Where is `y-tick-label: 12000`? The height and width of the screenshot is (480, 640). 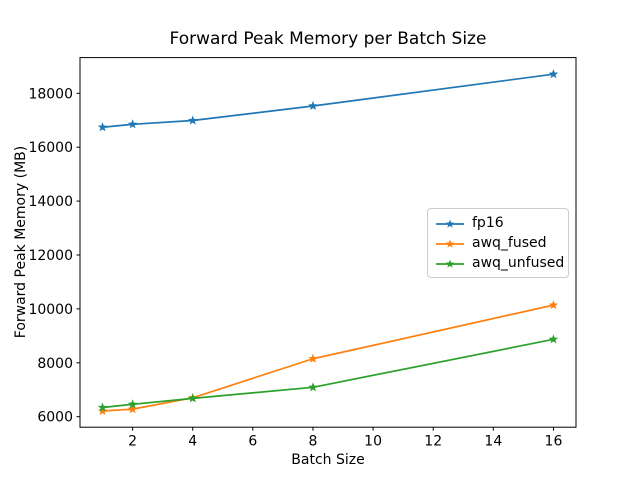
y-tick-label: 12000 is located at coordinates (50, 256).